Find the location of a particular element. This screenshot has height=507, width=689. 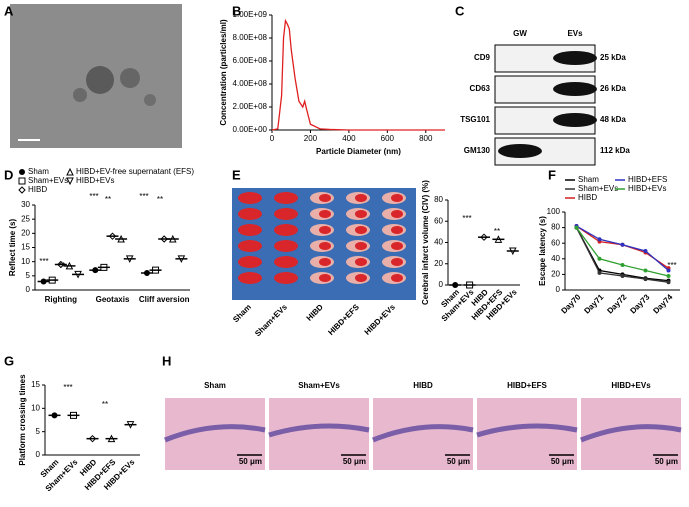

x-tick-label: Geotaxis is located at coordinates (113, 299).